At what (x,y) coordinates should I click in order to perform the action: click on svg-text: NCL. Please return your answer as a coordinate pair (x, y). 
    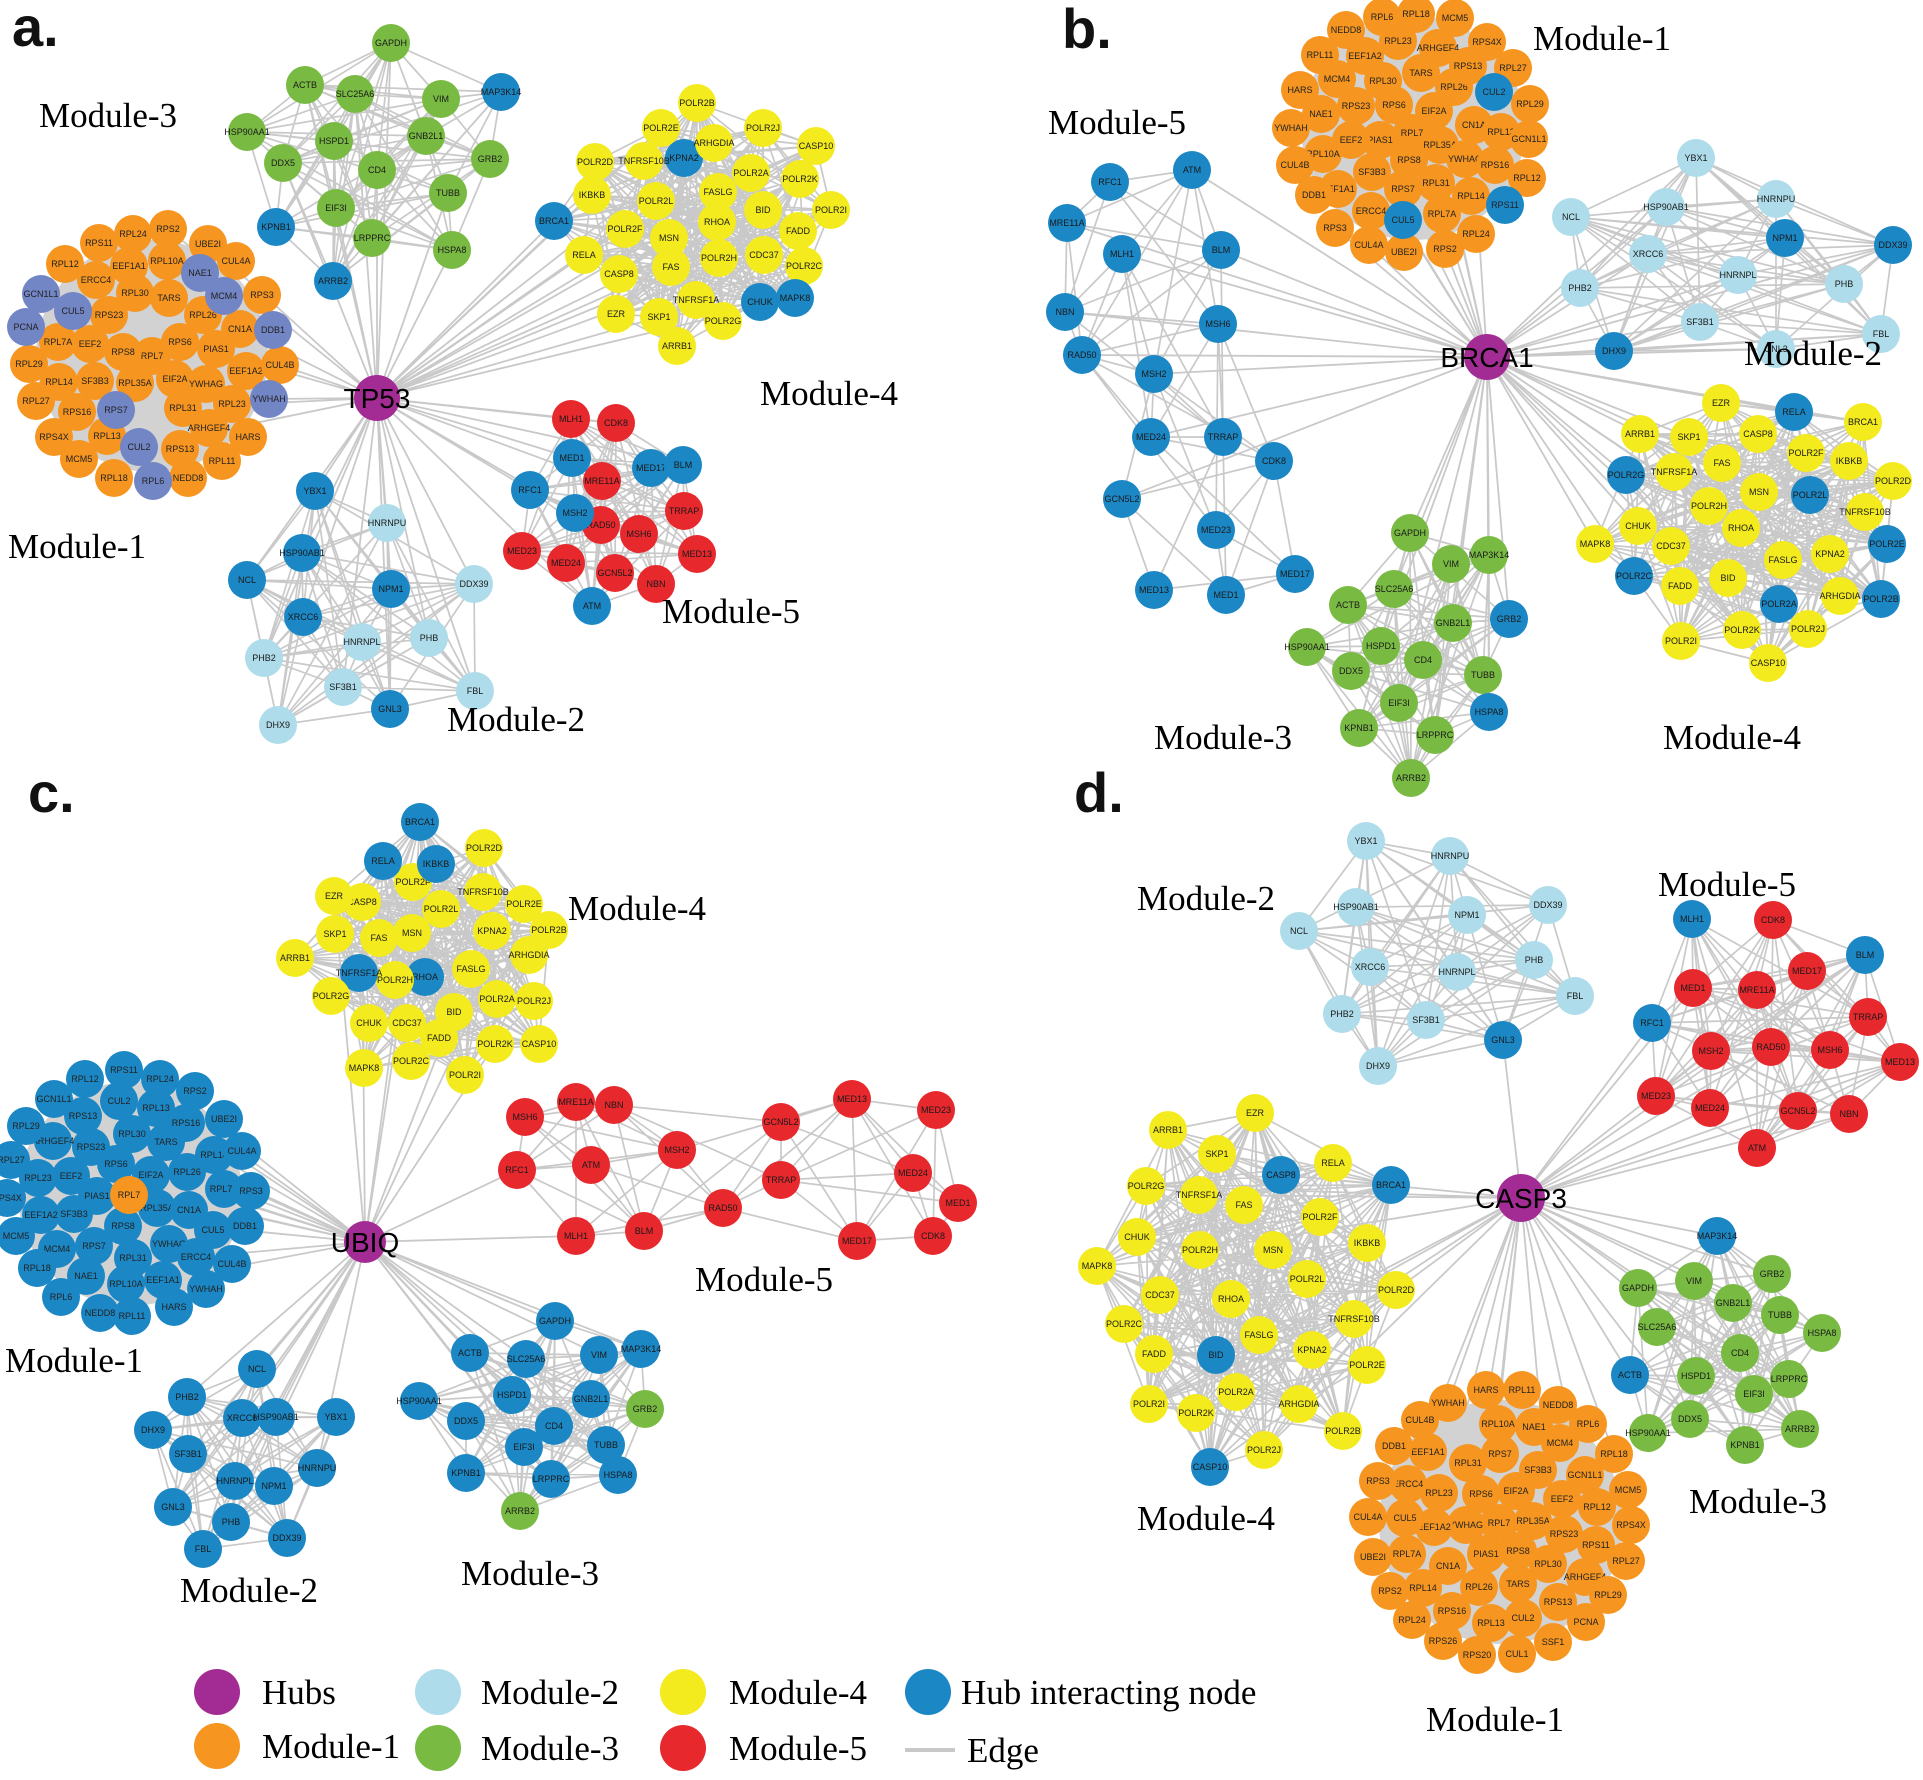
    Looking at the image, I should click on (1299, 931).